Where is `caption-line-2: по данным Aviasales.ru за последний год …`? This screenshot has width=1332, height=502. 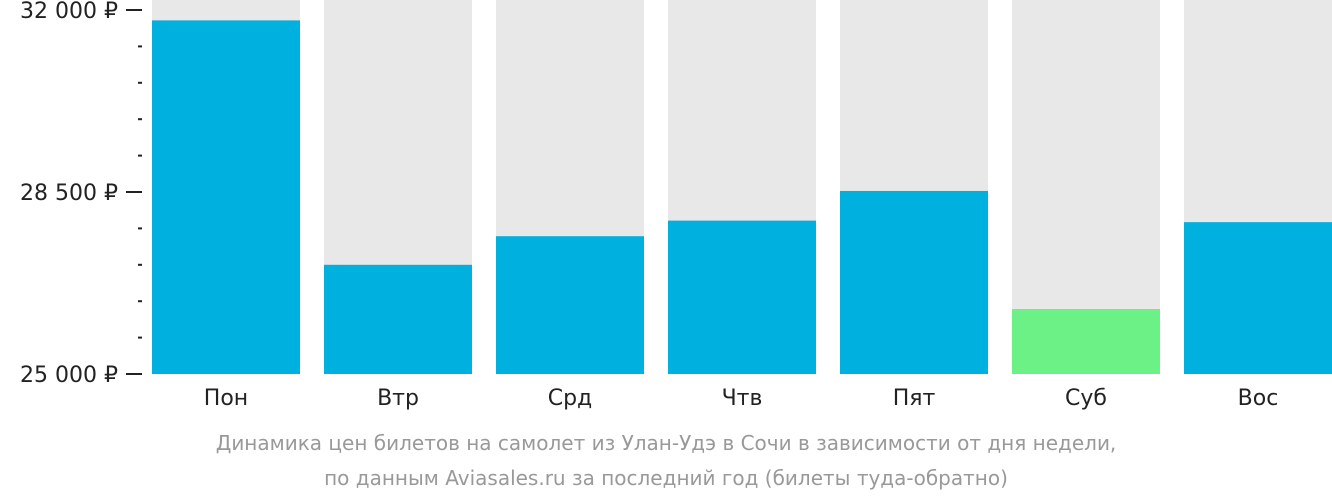
caption-line-2: по данным Aviasales.ru за последний год … is located at coordinates (666, 478).